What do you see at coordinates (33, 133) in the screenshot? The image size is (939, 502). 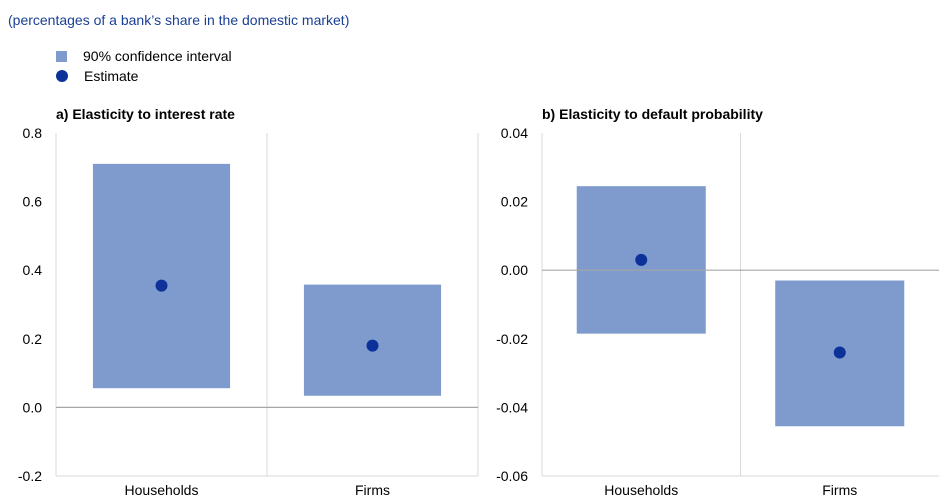 I see `y-tick-label: 0.8` at bounding box center [33, 133].